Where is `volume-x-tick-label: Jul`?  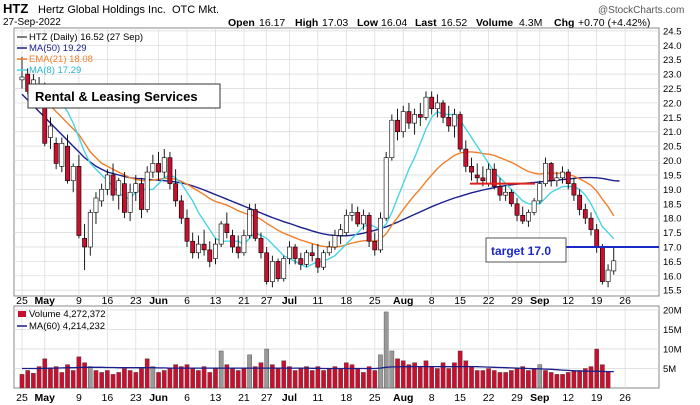
volume-x-tick-label: Jul is located at coordinates (289, 398).